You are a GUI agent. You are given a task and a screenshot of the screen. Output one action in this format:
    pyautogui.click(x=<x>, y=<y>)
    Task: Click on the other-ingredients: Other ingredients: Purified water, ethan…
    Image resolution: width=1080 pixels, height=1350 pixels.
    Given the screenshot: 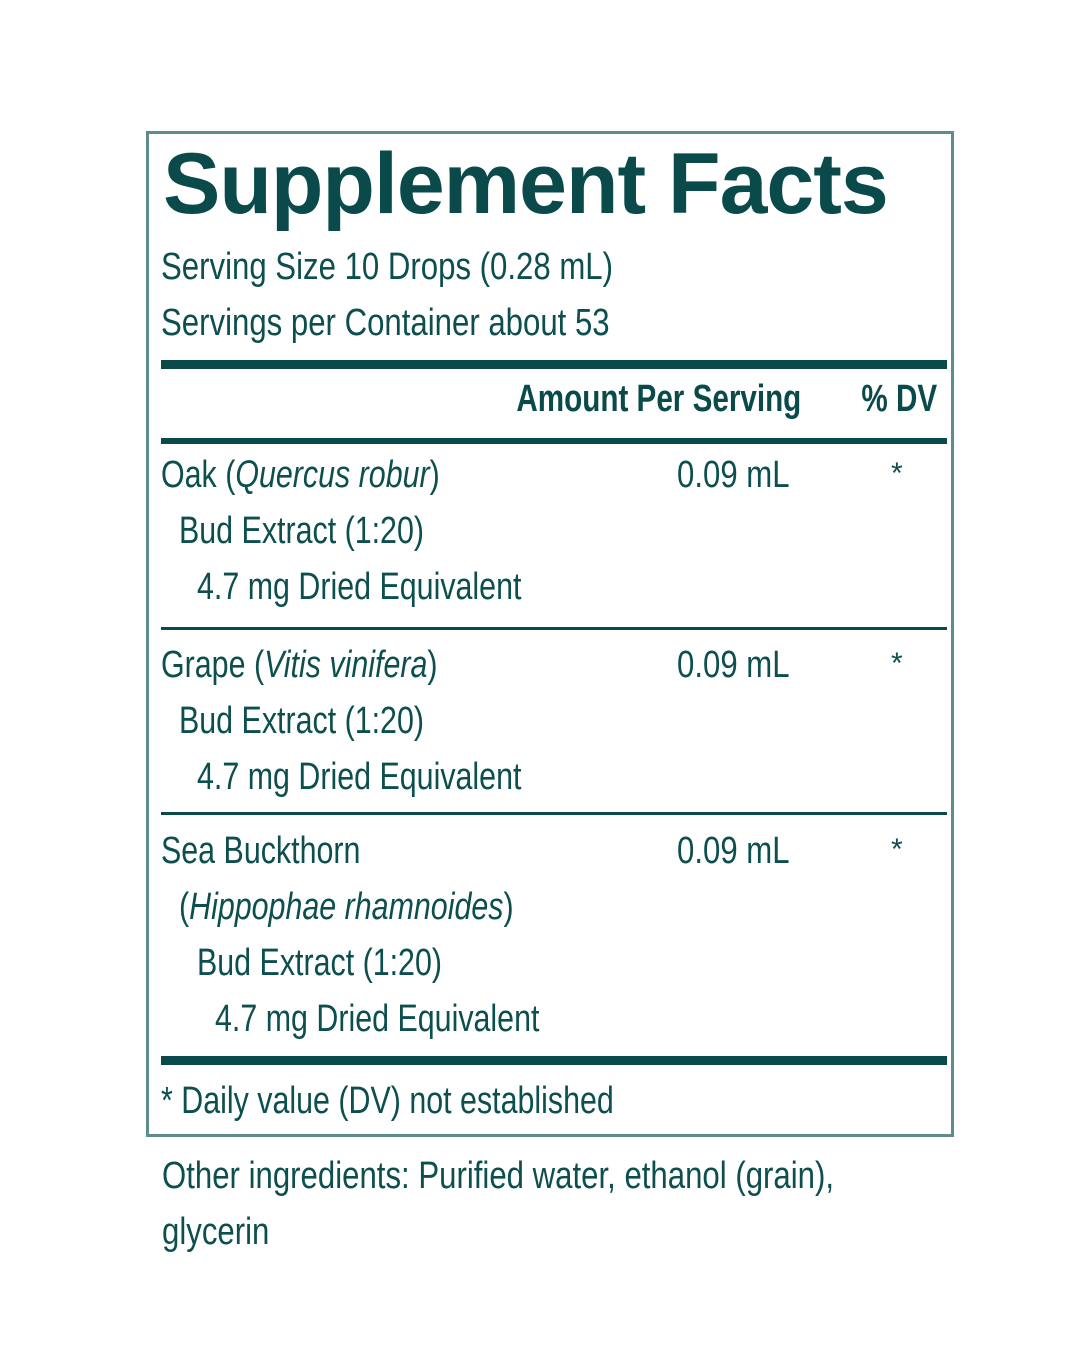 What is the action you would take?
    pyautogui.click(x=542, y=1204)
    